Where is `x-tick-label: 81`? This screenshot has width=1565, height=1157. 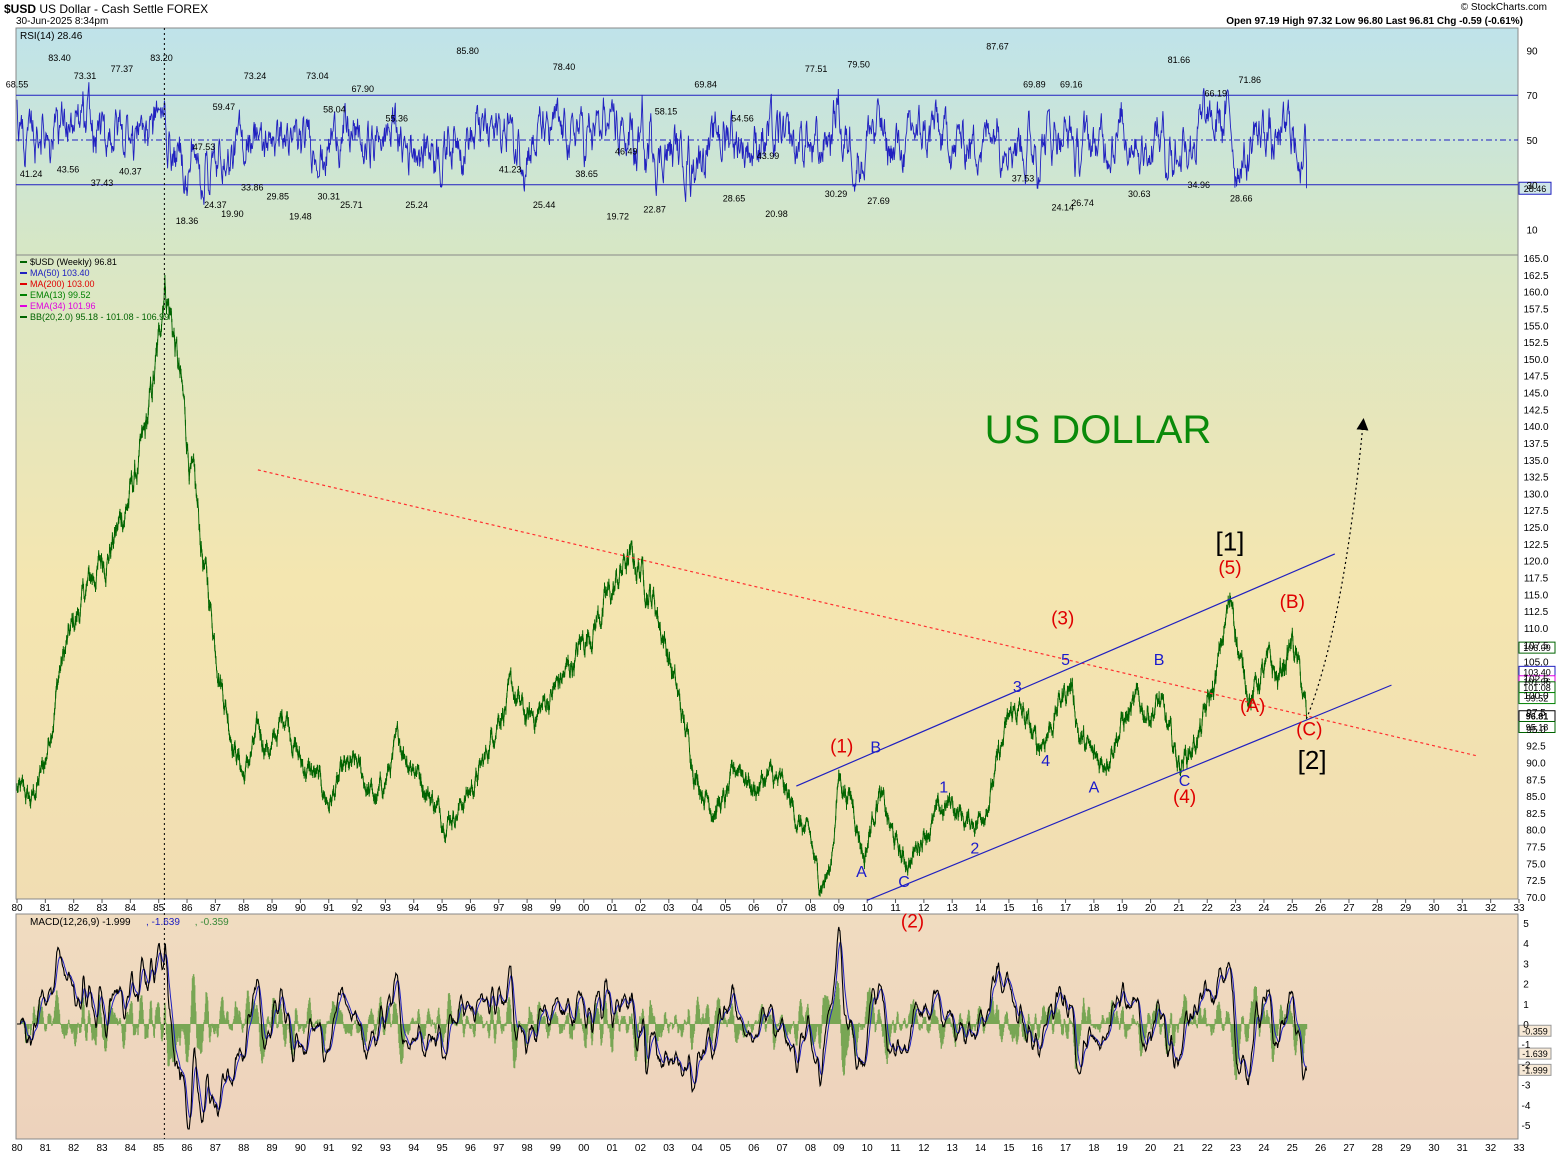 x-tick-label: 81 is located at coordinates (46, 908).